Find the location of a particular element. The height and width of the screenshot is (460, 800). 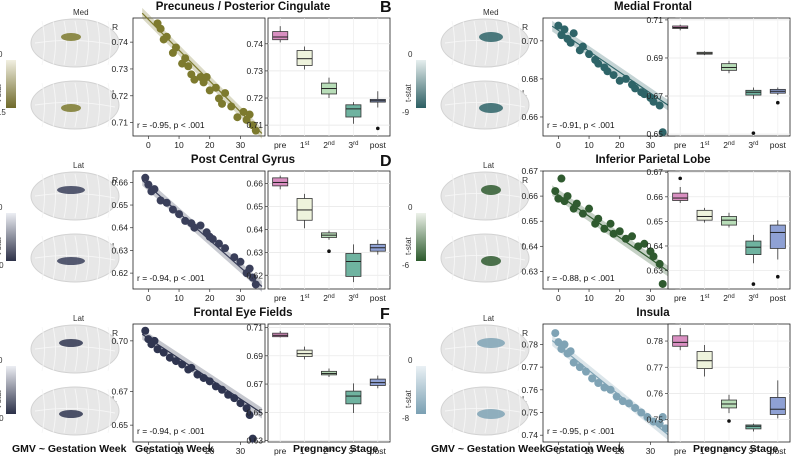

y-tick-label: 0.63 is located at coordinates (254, 252).